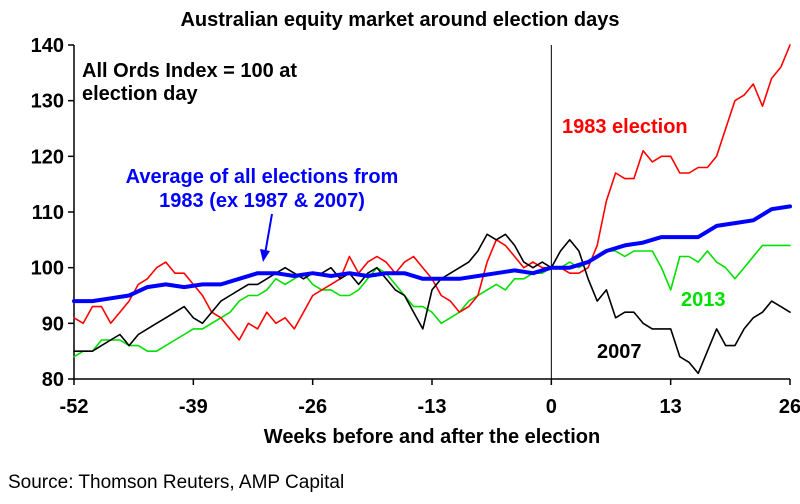 The image size is (800, 504). What do you see at coordinates (47, 46) in the screenshot?
I see `y-tick-label: 140` at bounding box center [47, 46].